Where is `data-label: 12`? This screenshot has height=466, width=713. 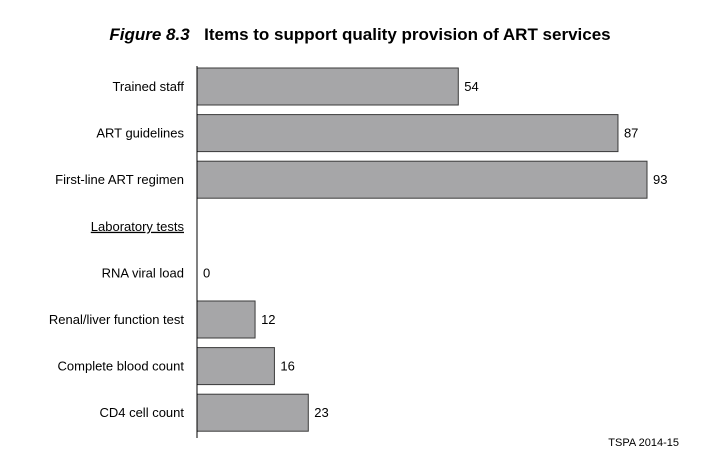
data-label: 12 is located at coordinates (268, 319).